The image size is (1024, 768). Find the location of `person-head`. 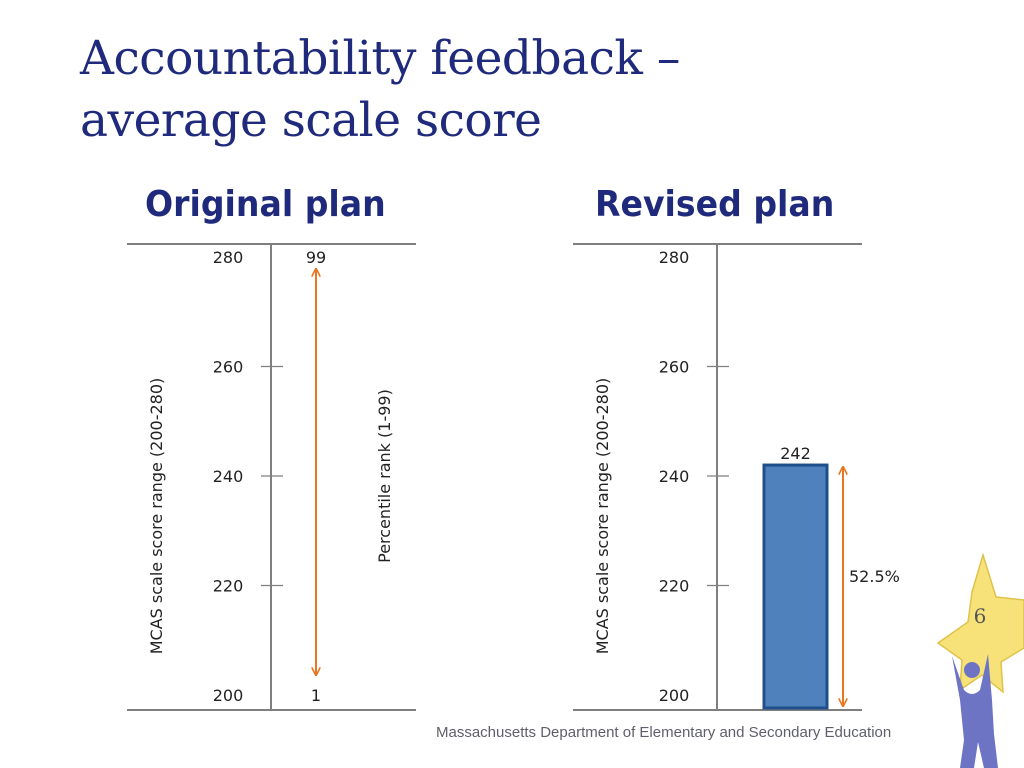

person-head is located at coordinates (972, 670).